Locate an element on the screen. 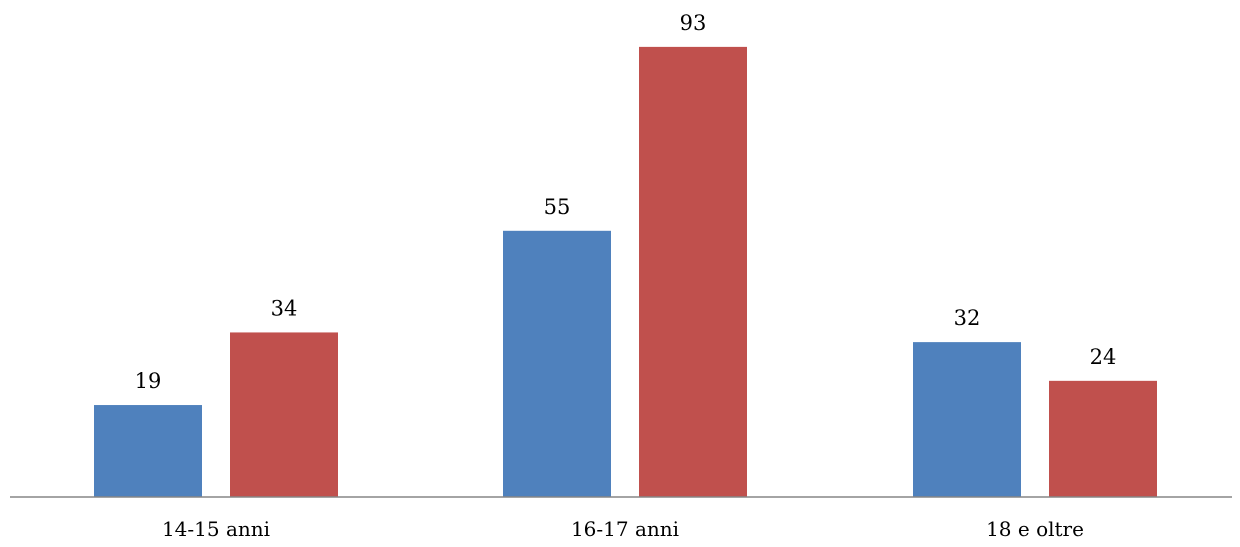 The image size is (1240, 547). data-label: 93 is located at coordinates (693, 23).